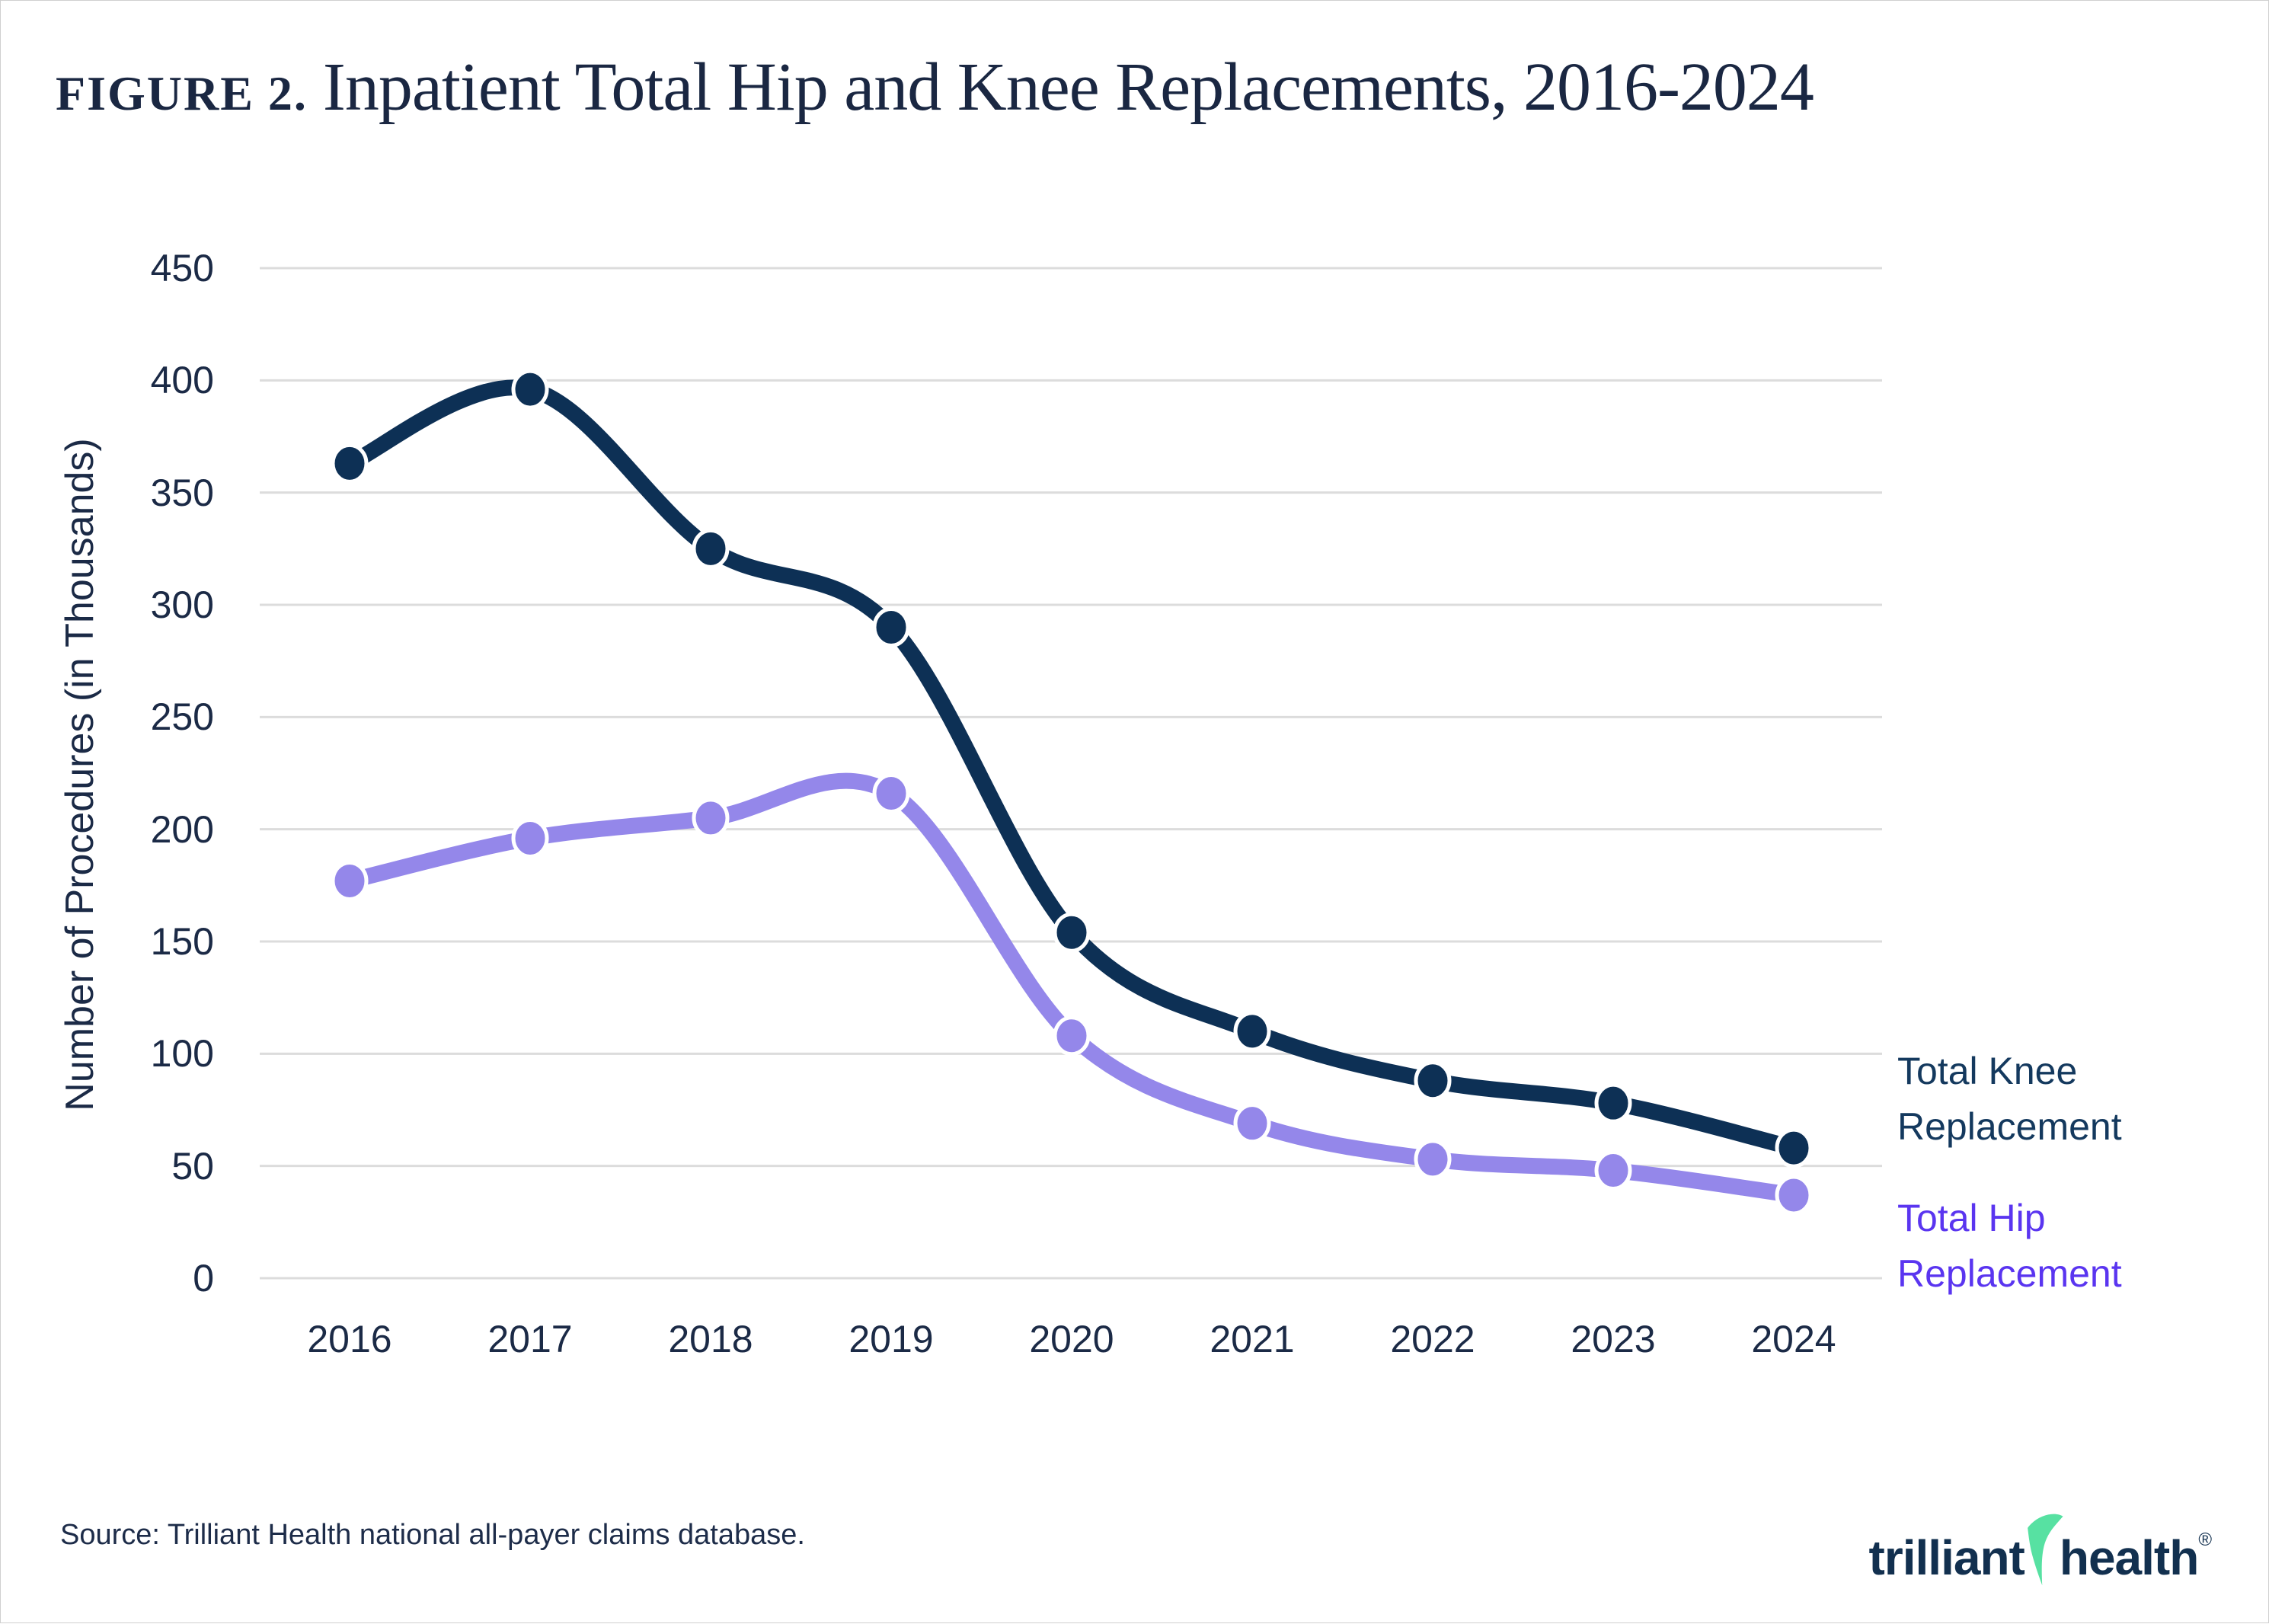 The height and width of the screenshot is (1624, 2269). What do you see at coordinates (182, 604) in the screenshot?
I see `y-tick-label: 300` at bounding box center [182, 604].